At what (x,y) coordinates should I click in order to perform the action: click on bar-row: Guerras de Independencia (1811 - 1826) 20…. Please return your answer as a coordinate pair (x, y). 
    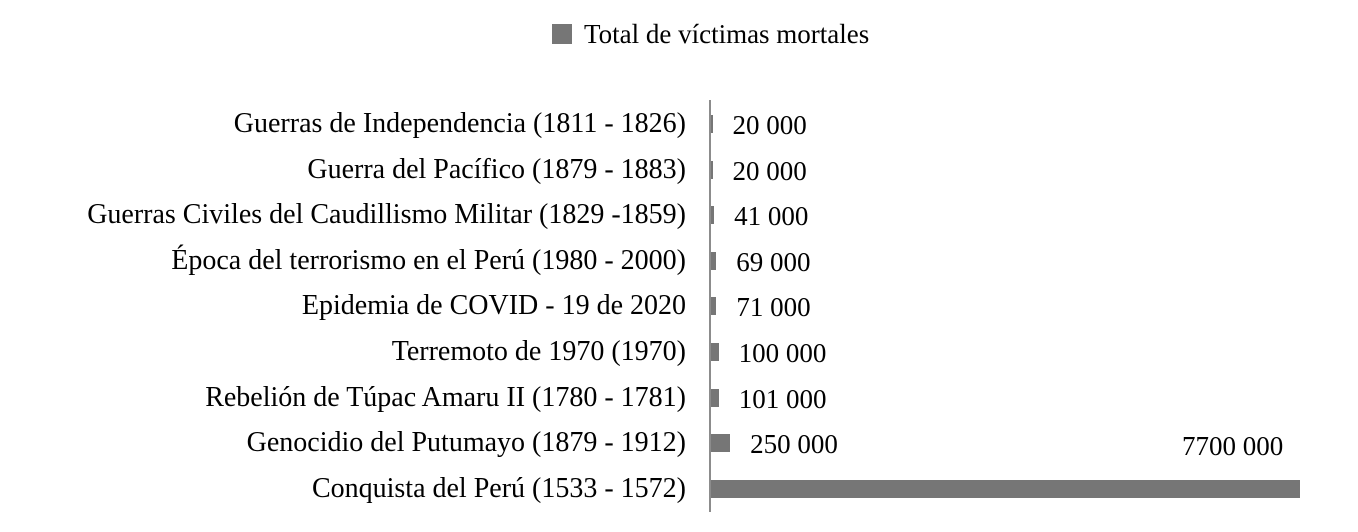
    Looking at the image, I should click on (679, 124).